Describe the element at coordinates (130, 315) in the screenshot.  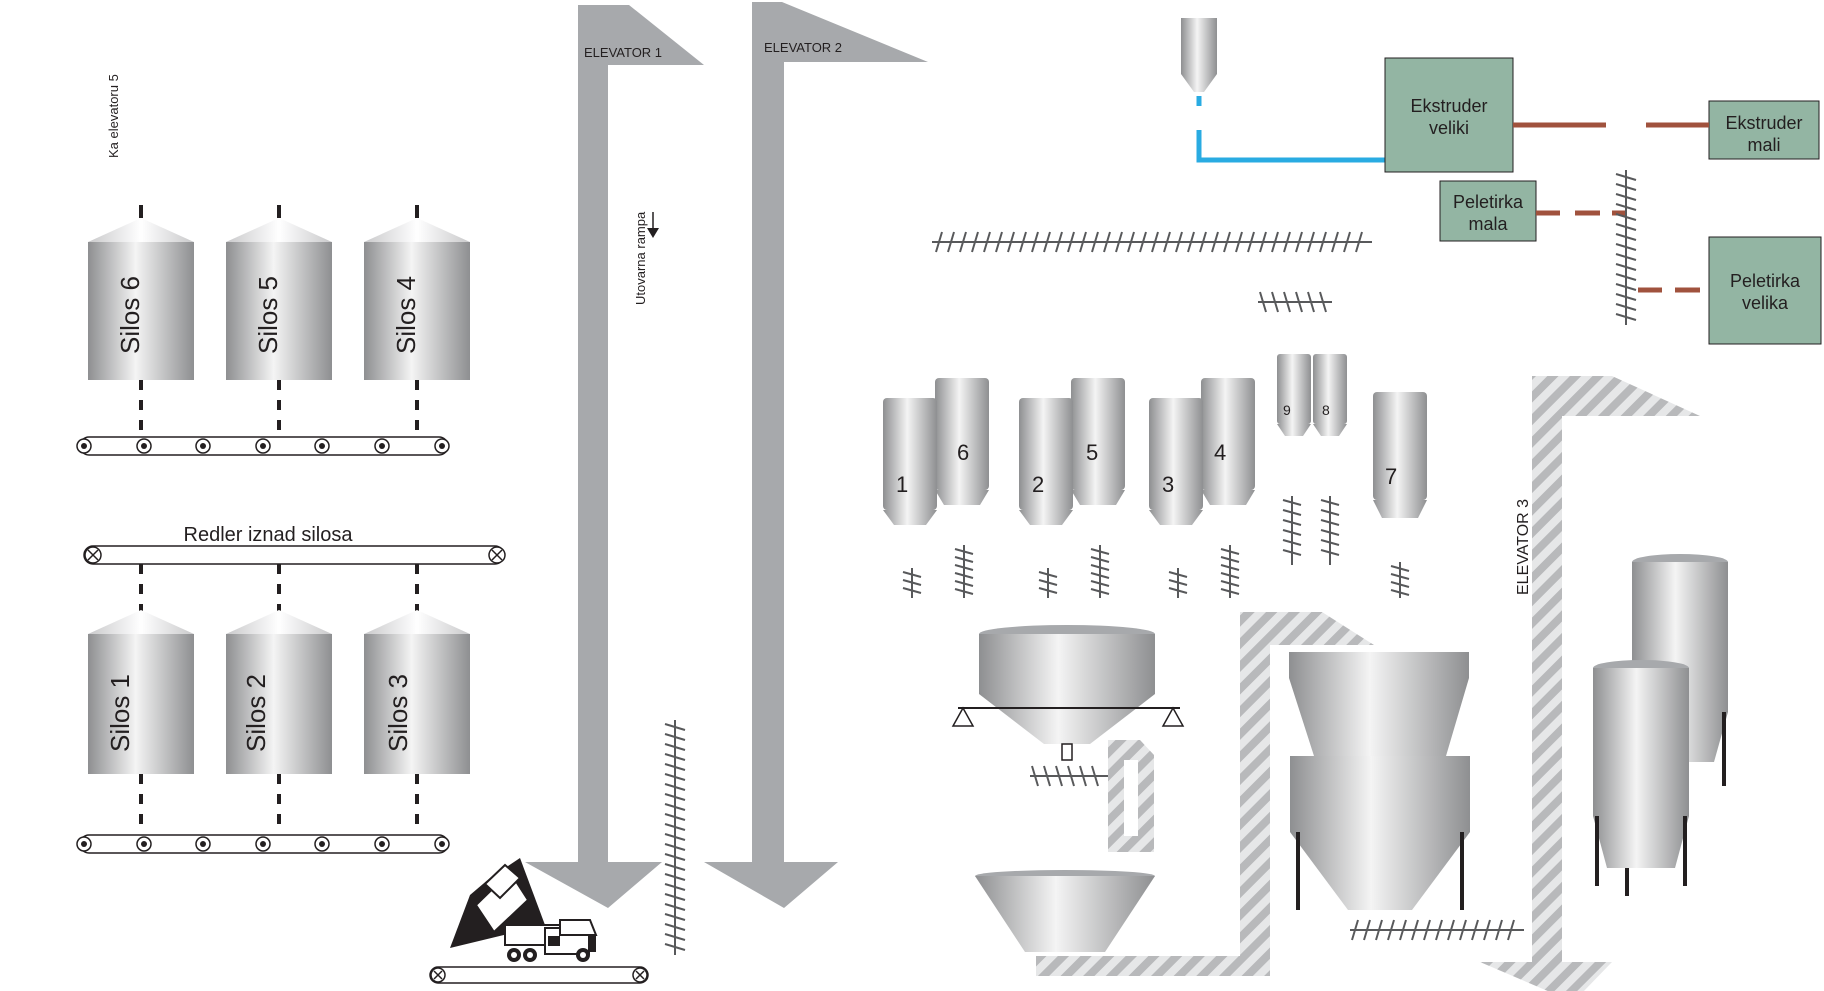
I see `silo-6-label: Silos 6` at that location.